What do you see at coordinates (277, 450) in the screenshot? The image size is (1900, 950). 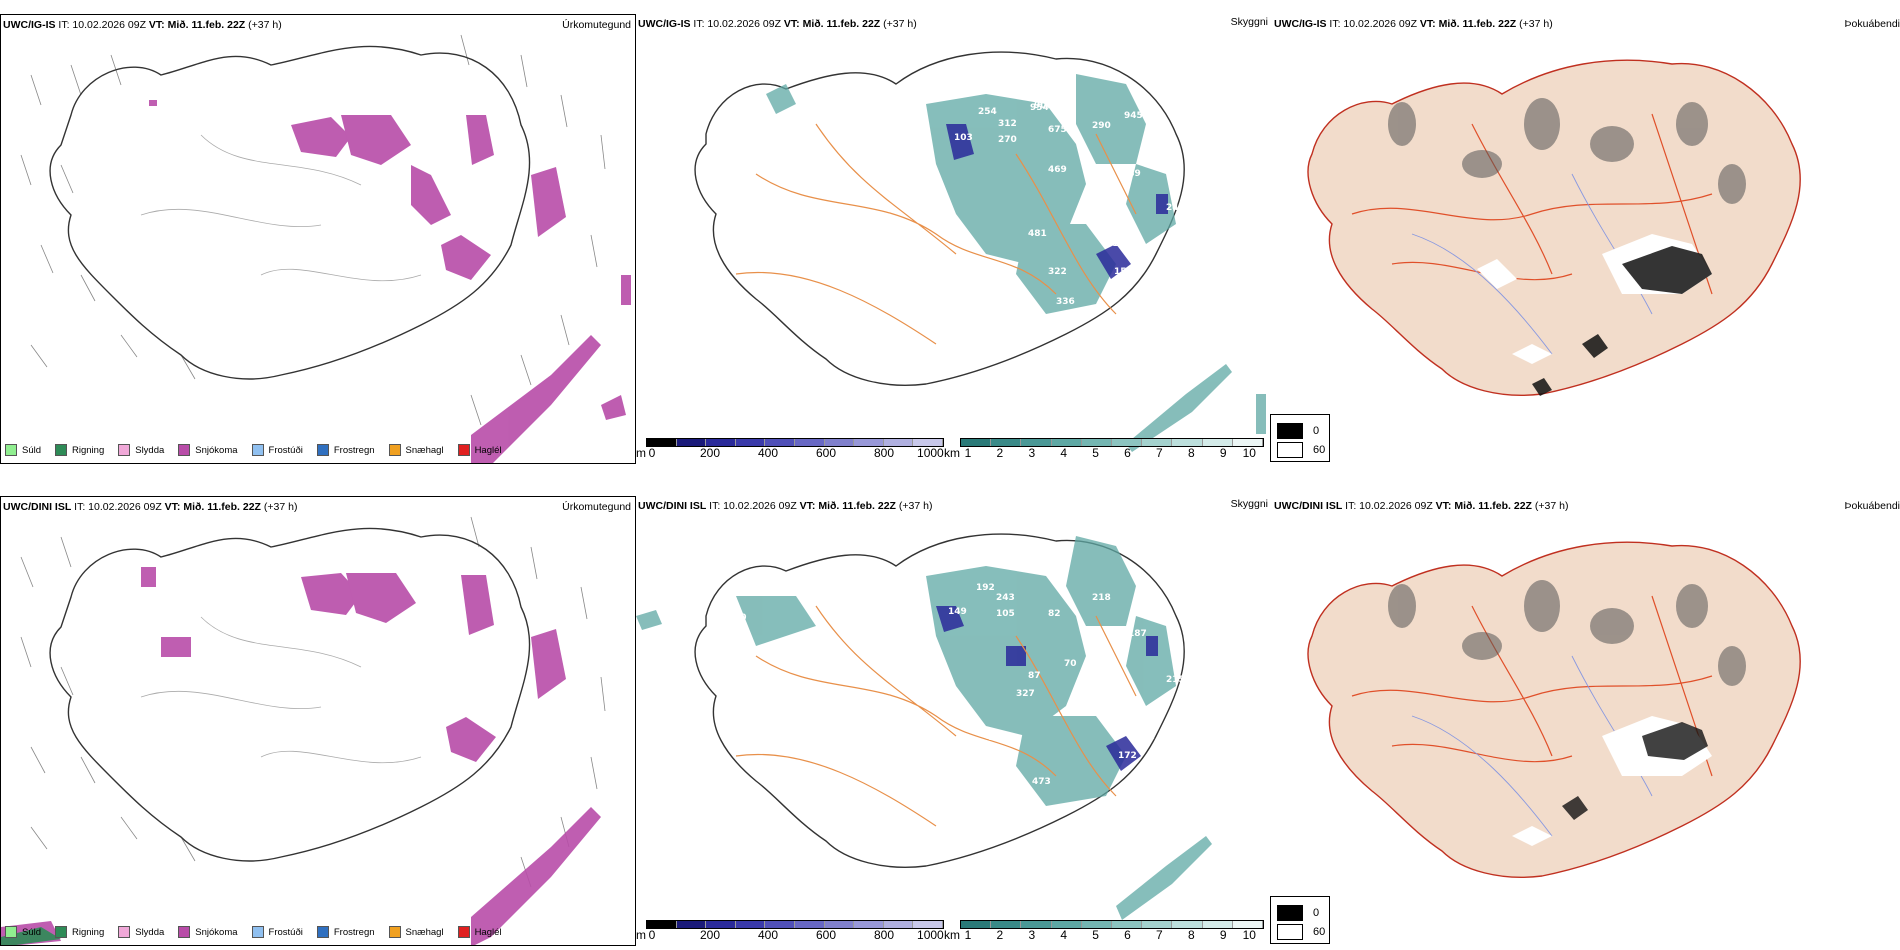 I see `legend-item: Frostúði` at bounding box center [277, 450].